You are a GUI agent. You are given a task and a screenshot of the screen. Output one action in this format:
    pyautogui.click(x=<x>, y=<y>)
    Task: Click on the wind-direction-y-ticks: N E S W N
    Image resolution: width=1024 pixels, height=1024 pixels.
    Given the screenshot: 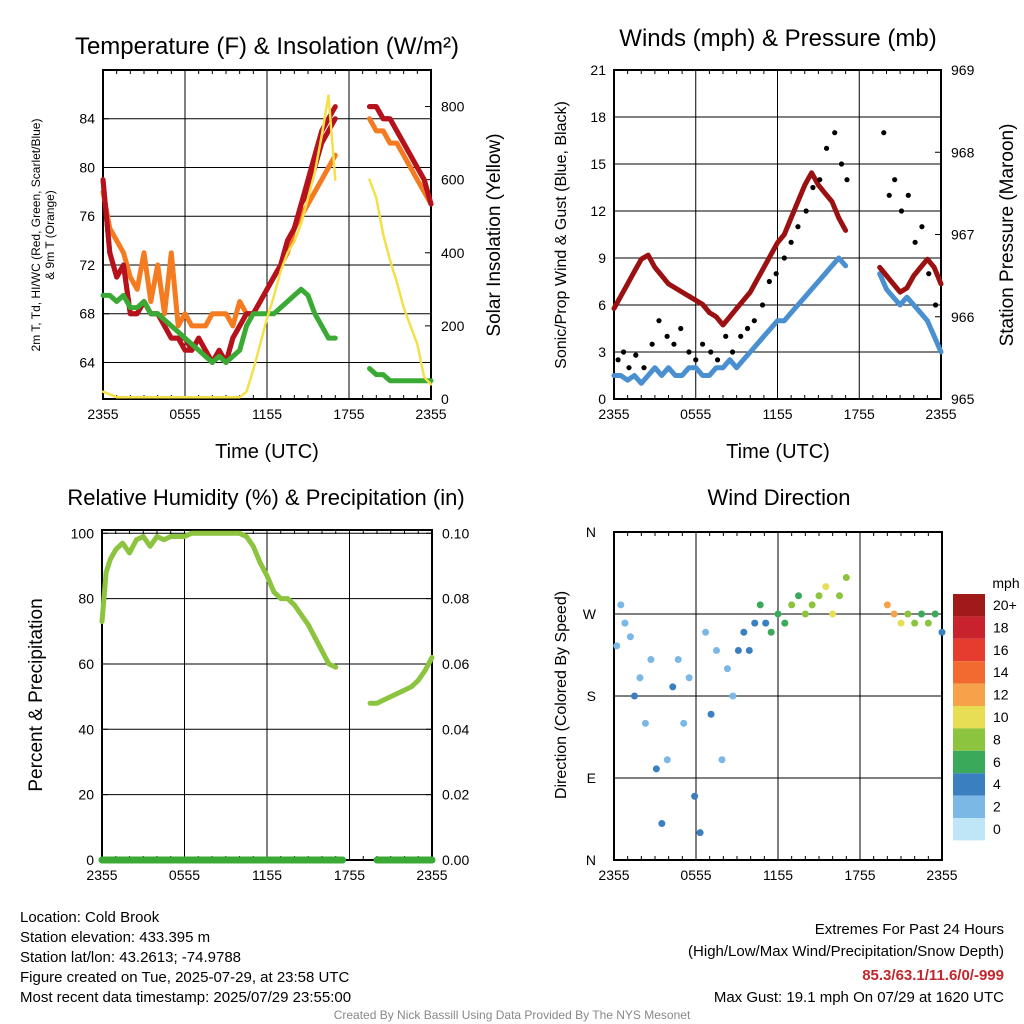 What is the action you would take?
    pyautogui.click(x=590, y=696)
    